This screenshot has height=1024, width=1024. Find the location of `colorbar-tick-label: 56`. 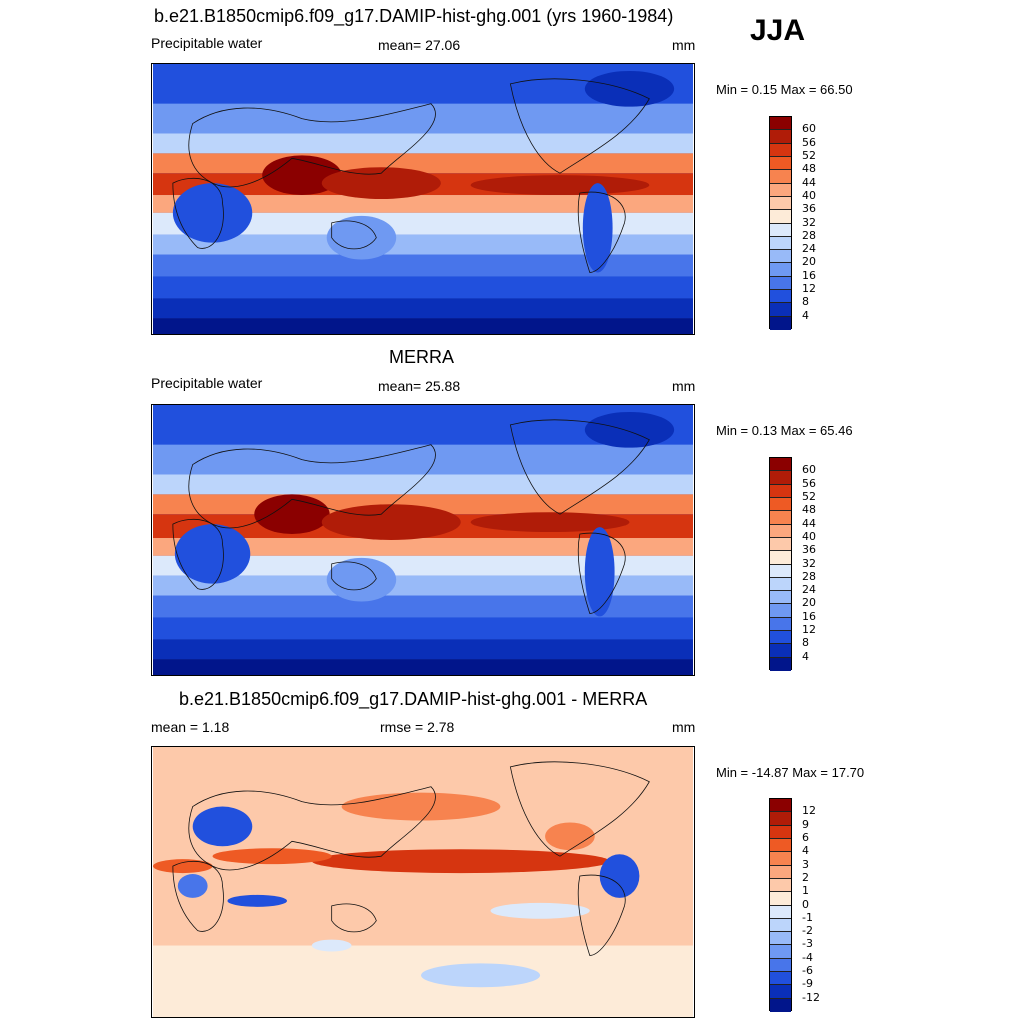

colorbar-tick-label: 56 is located at coordinates (809, 483).